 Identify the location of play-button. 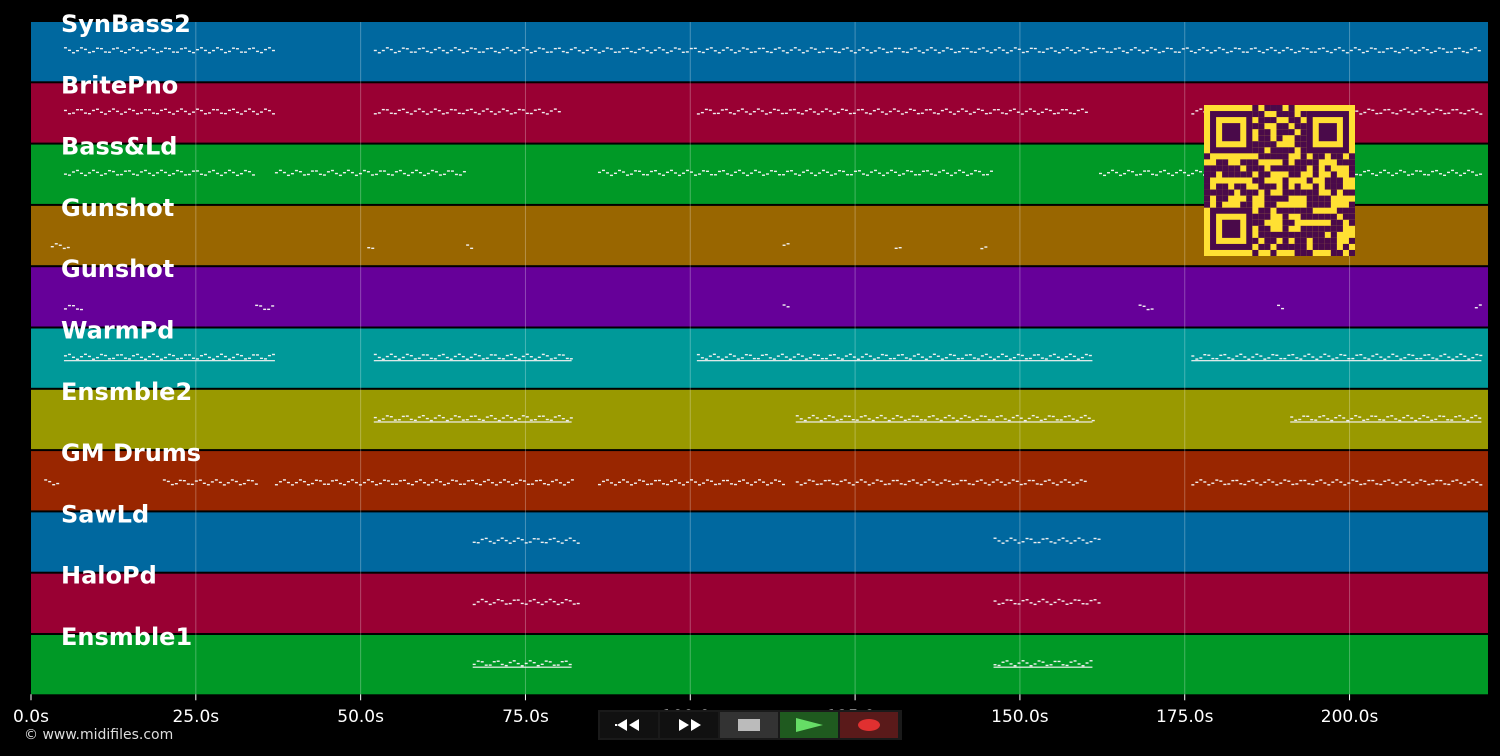
(809, 725).